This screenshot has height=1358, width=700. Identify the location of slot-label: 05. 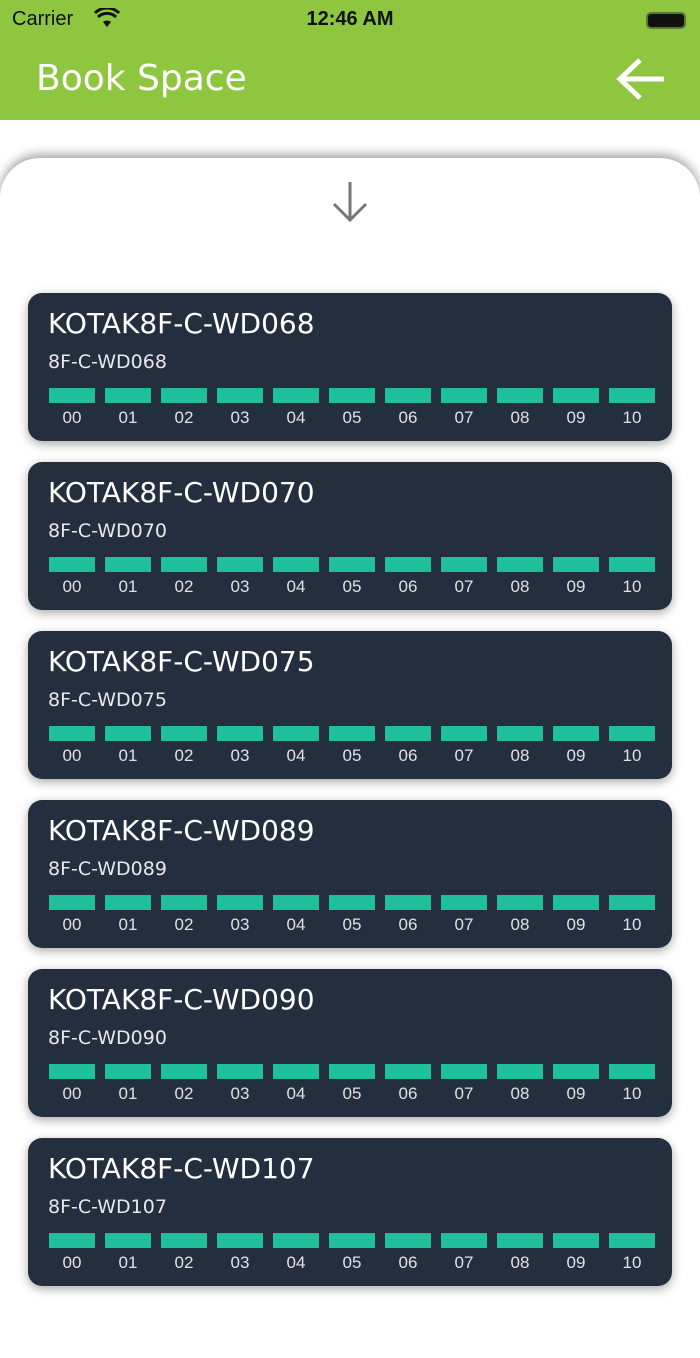
(352, 1262).